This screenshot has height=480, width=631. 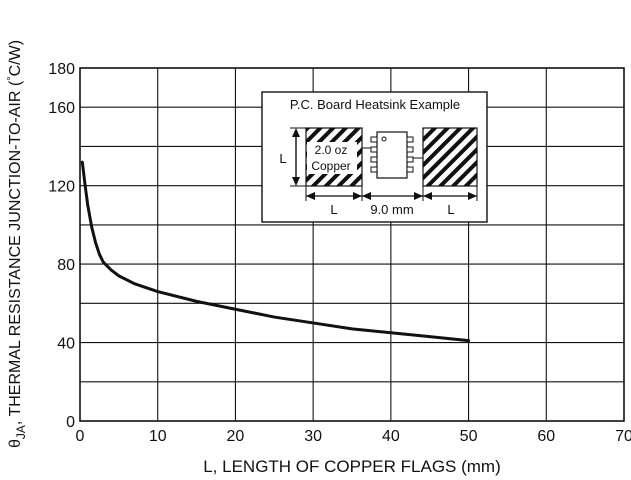 I want to click on y-label-unit: C/W), so click(x=15, y=58).